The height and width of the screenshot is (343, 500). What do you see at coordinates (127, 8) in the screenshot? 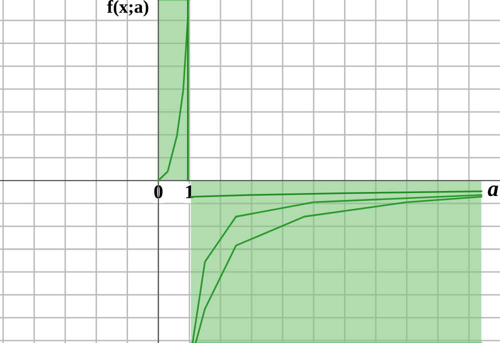
I see `y-axis-title: f(x;a)` at bounding box center [127, 8].